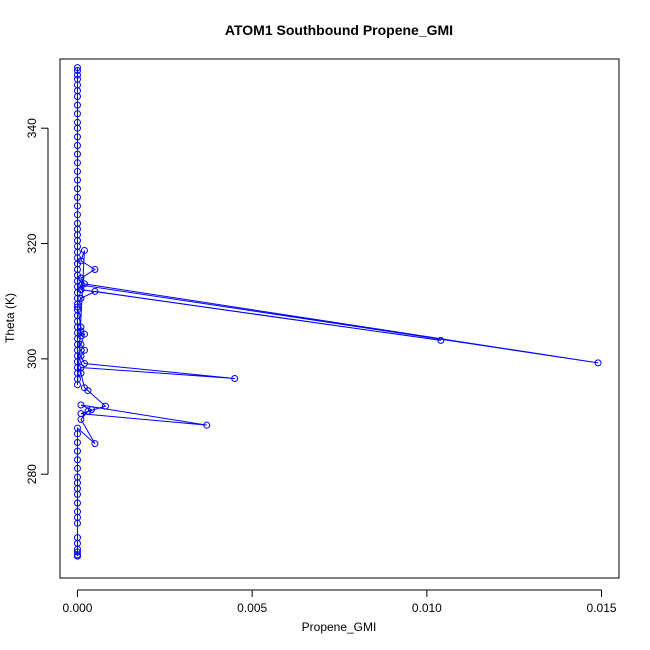 Image resolution: width=650 pixels, height=650 pixels. What do you see at coordinates (10, 318) in the screenshot?
I see `y-axis-label: Theta (K)` at bounding box center [10, 318].